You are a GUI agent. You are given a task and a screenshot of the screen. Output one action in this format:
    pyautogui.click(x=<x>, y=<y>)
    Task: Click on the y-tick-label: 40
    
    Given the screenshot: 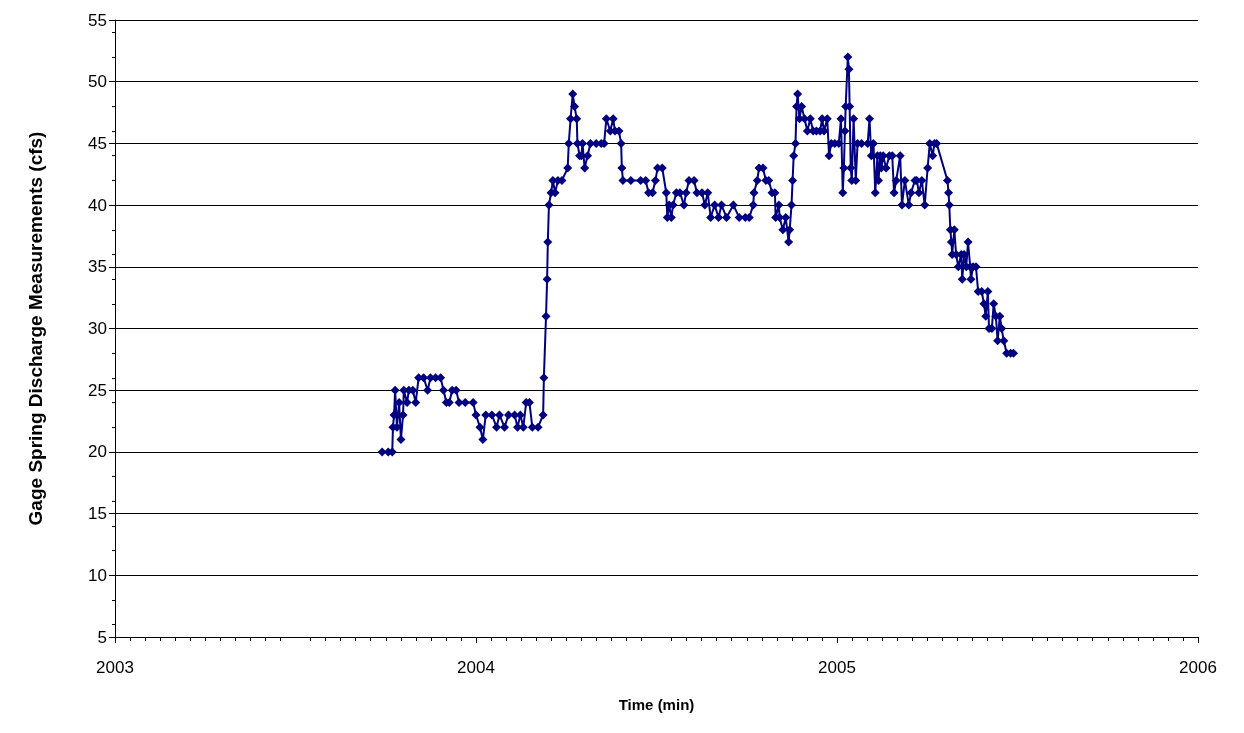 What is the action you would take?
    pyautogui.click(x=97, y=205)
    